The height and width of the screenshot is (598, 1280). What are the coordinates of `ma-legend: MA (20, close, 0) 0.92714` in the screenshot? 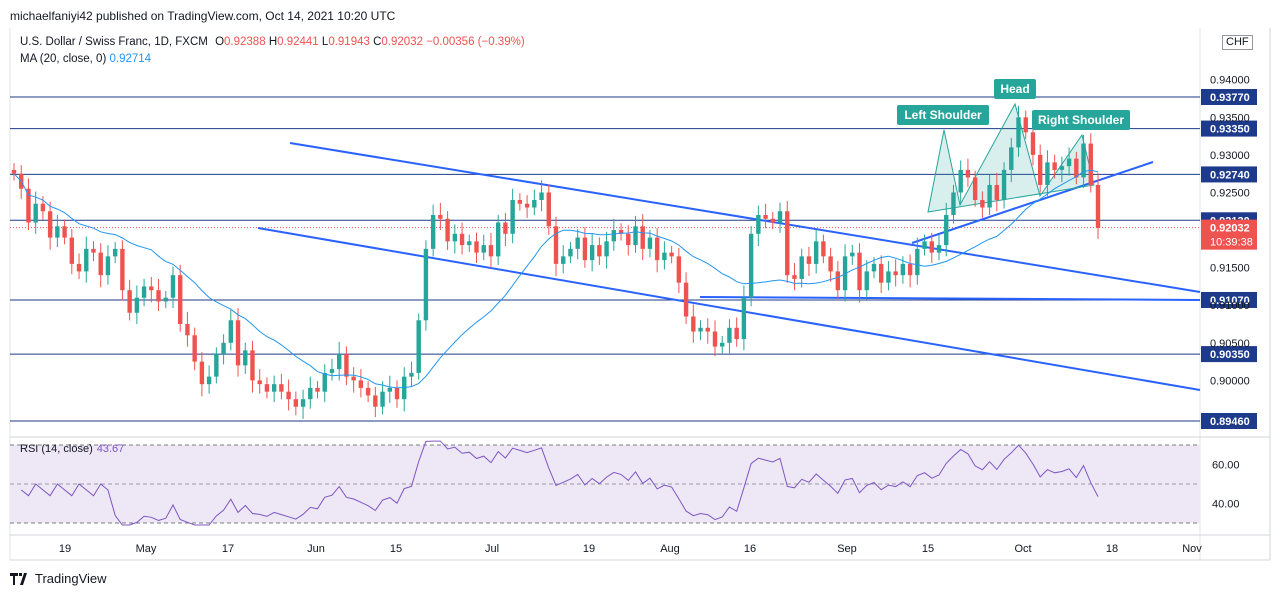 It's located at (85, 59).